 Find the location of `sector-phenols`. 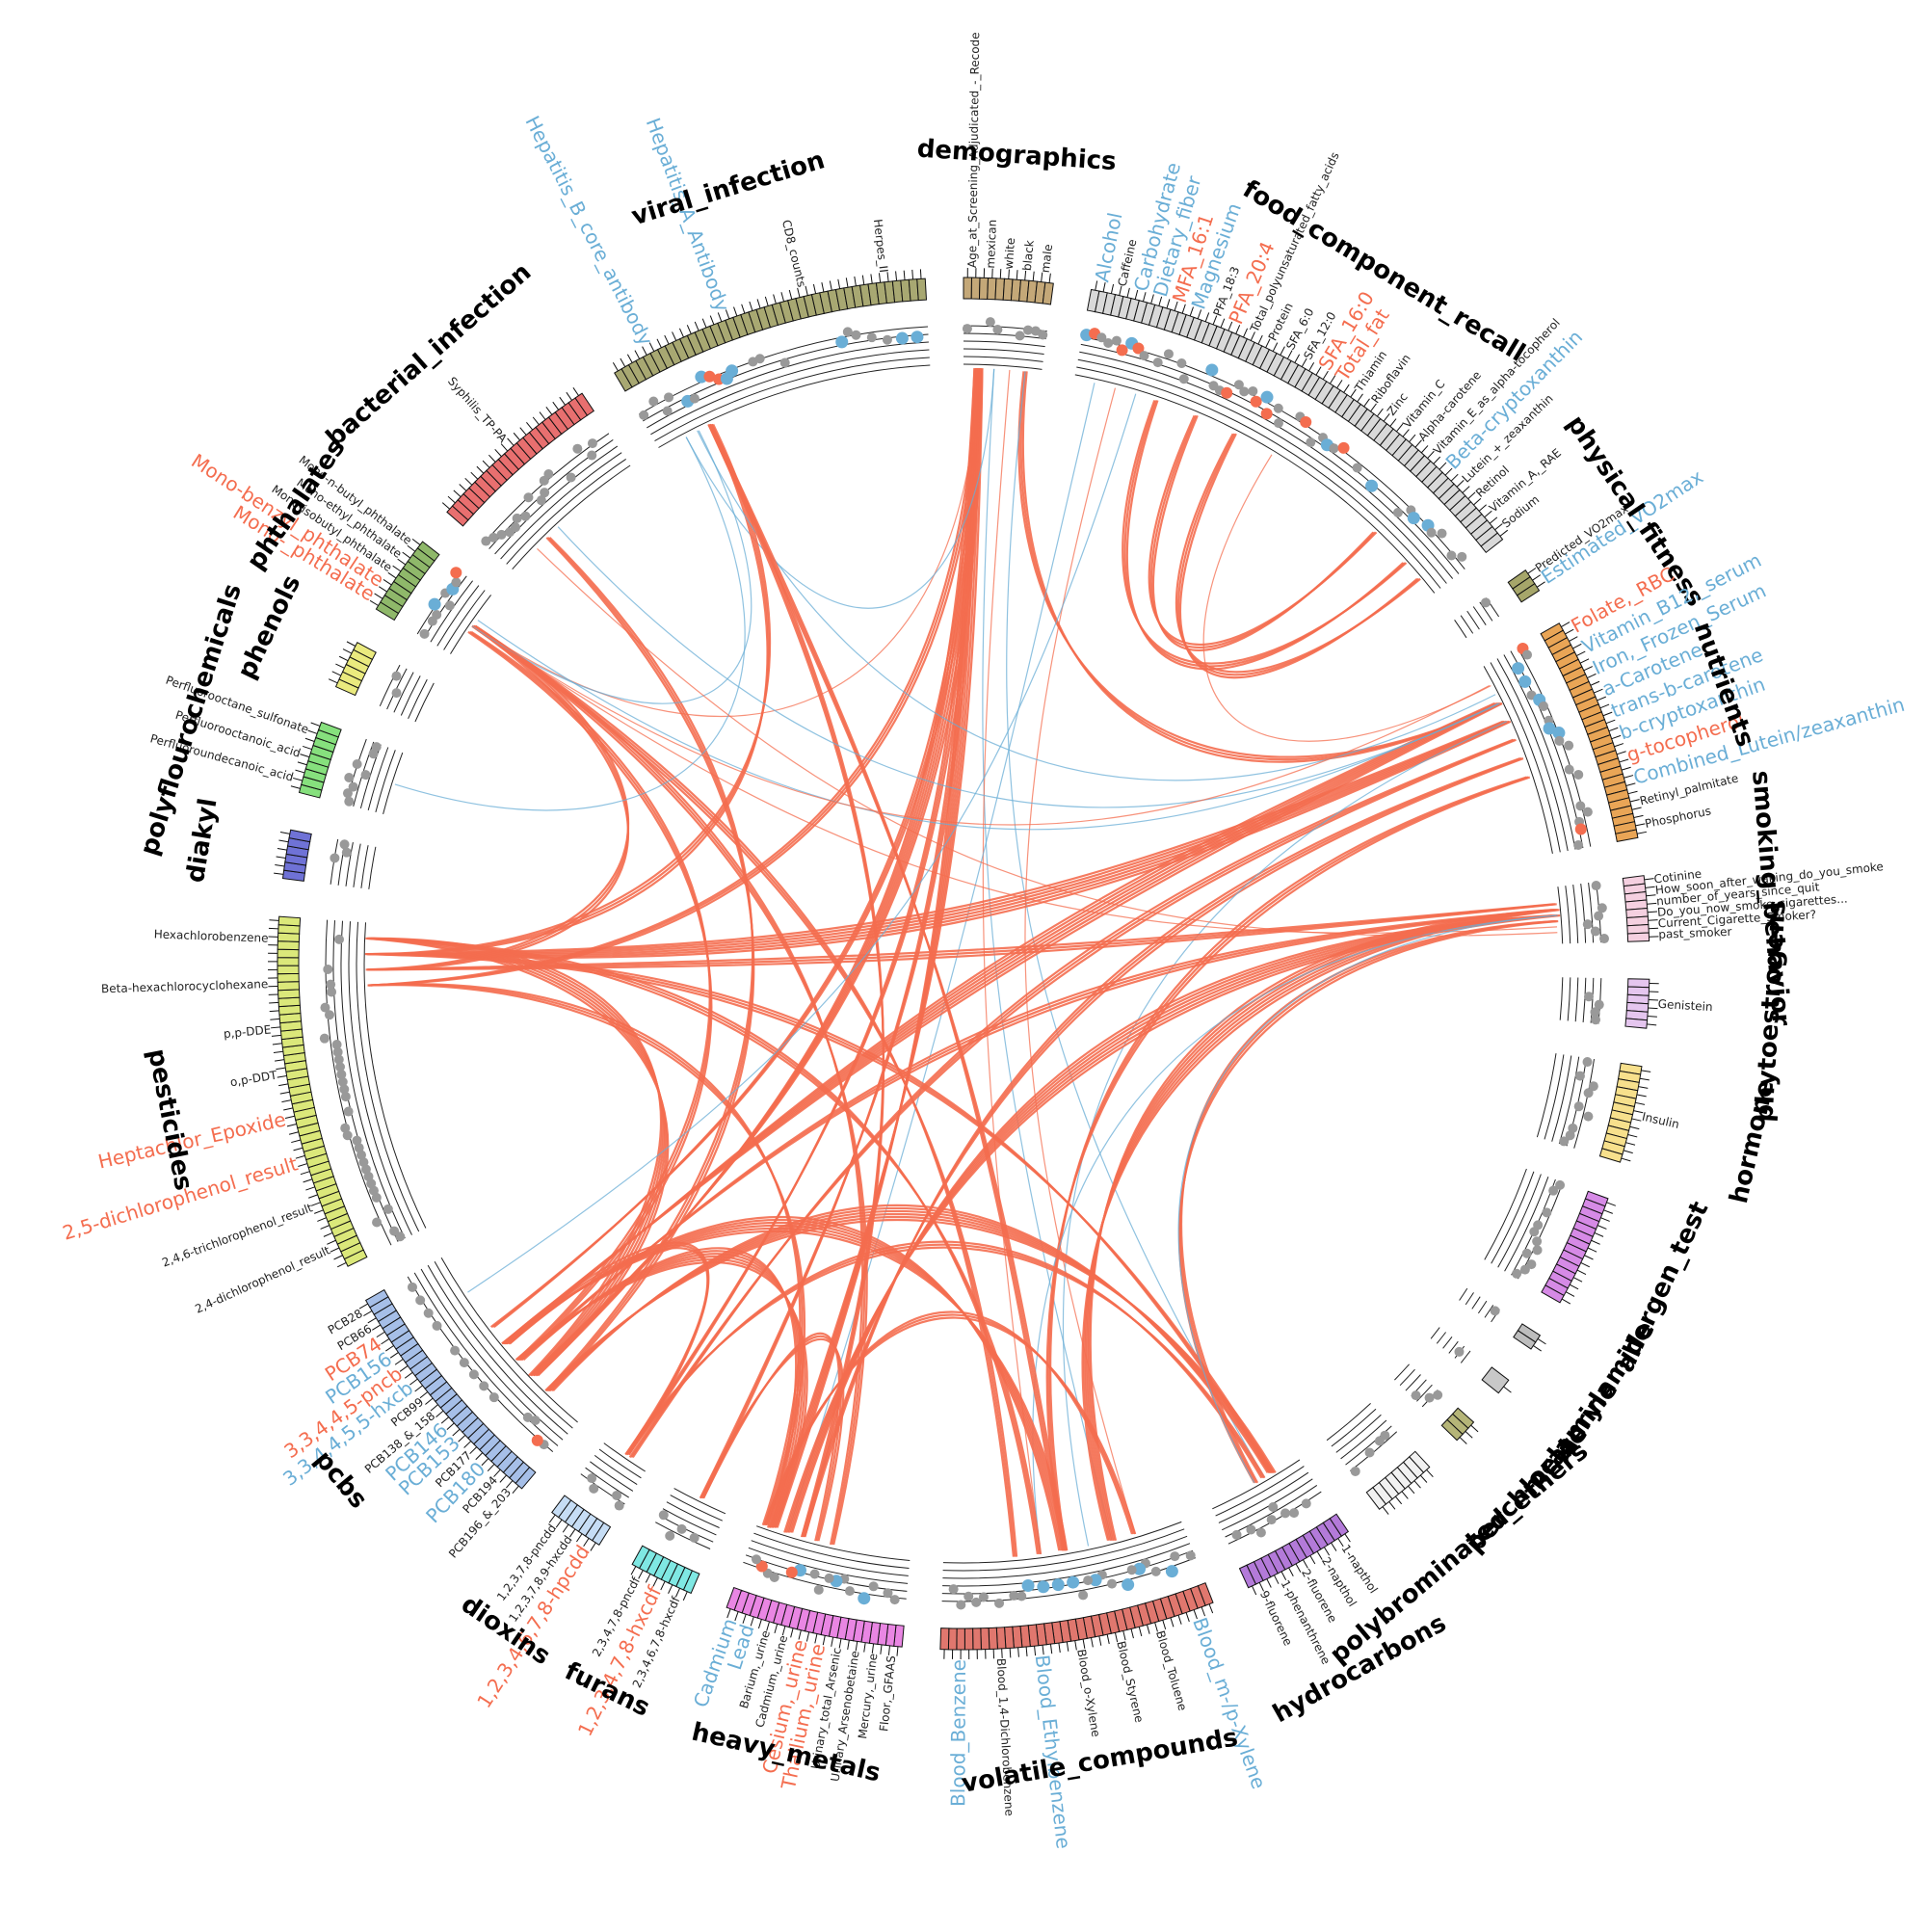

sector-phenols is located at coordinates (382, 682).